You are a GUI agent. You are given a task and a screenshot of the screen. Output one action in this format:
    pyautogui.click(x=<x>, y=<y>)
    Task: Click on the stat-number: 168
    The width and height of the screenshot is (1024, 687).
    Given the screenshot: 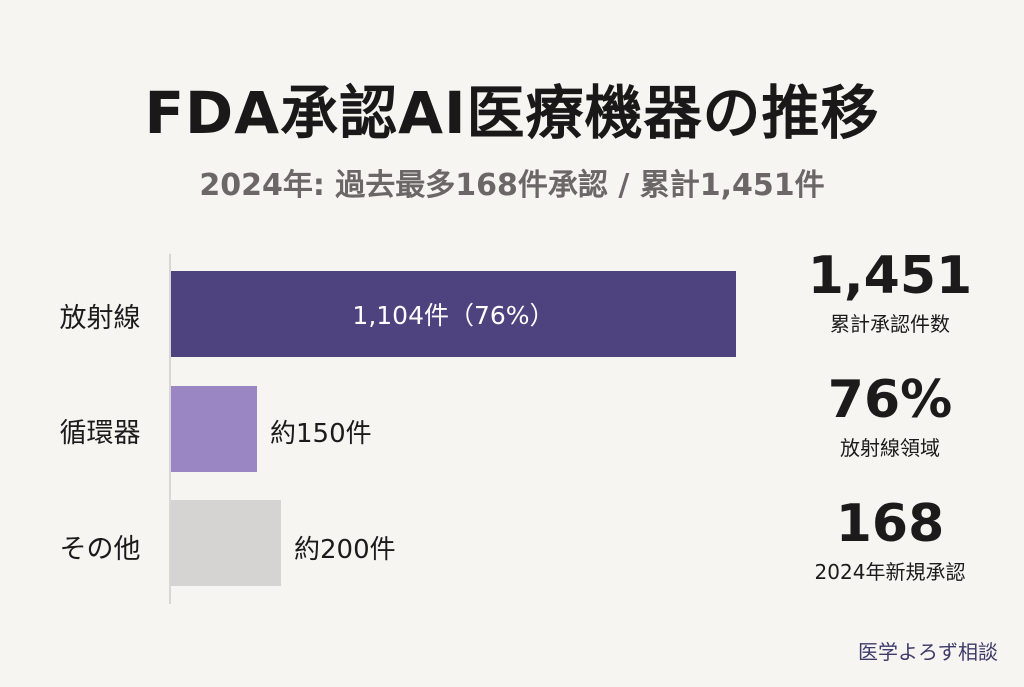 What is the action you would take?
    pyautogui.click(x=890, y=524)
    